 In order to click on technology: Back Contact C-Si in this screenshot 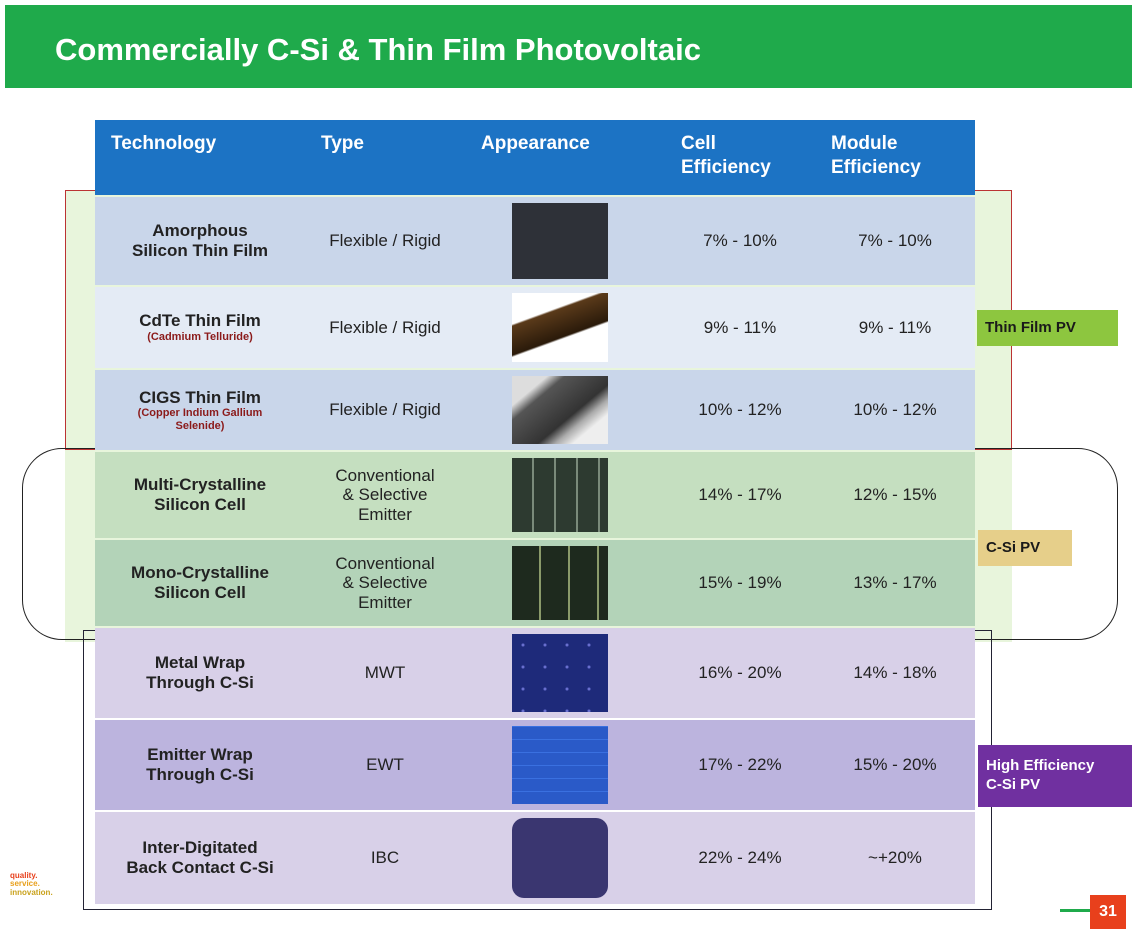, I will do `click(200, 867)`.